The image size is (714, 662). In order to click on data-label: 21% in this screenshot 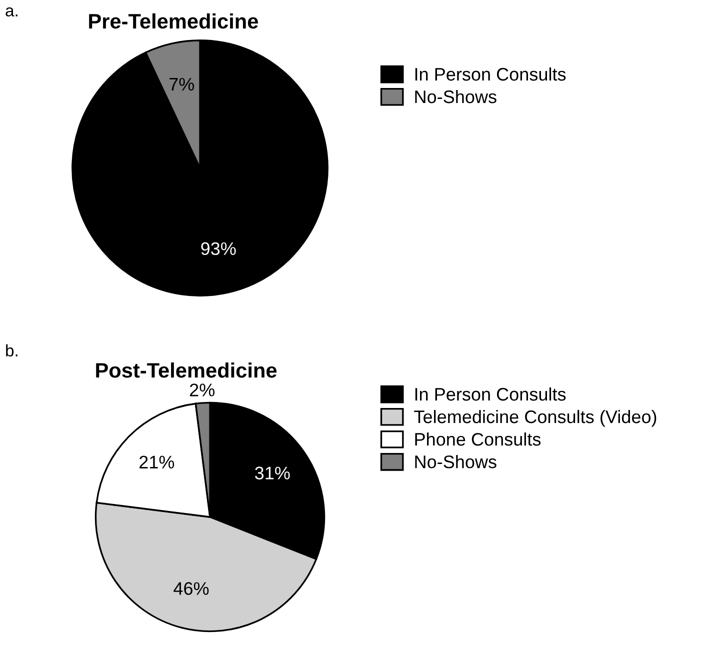, I will do `click(157, 462)`.